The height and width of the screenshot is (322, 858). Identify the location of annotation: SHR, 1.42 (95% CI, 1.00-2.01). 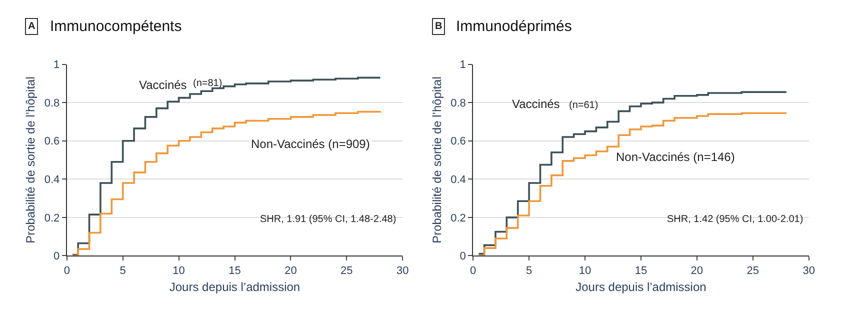
(735, 219).